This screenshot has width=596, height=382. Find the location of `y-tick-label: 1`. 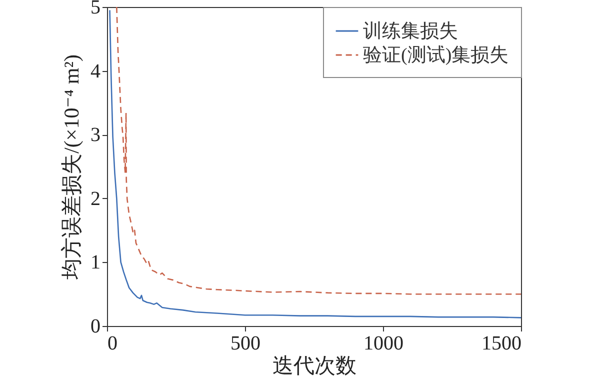

y-tick-label: 1 is located at coordinates (95, 263).